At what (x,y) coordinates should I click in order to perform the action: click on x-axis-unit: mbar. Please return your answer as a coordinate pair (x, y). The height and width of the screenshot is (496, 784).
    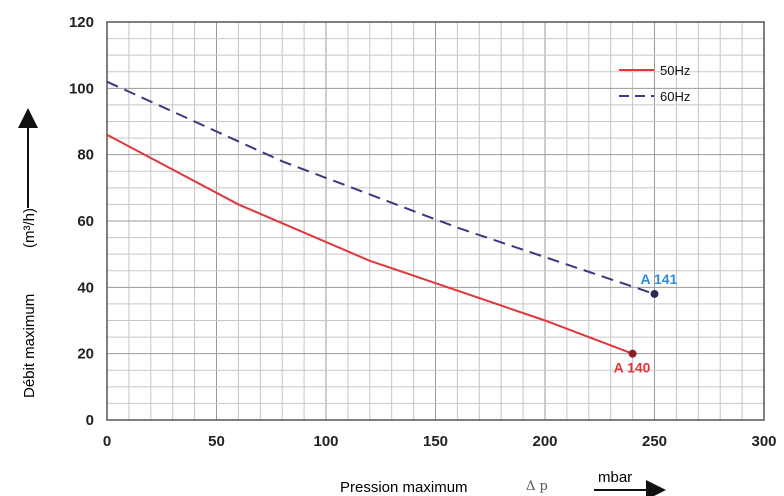
    Looking at the image, I should click on (615, 477).